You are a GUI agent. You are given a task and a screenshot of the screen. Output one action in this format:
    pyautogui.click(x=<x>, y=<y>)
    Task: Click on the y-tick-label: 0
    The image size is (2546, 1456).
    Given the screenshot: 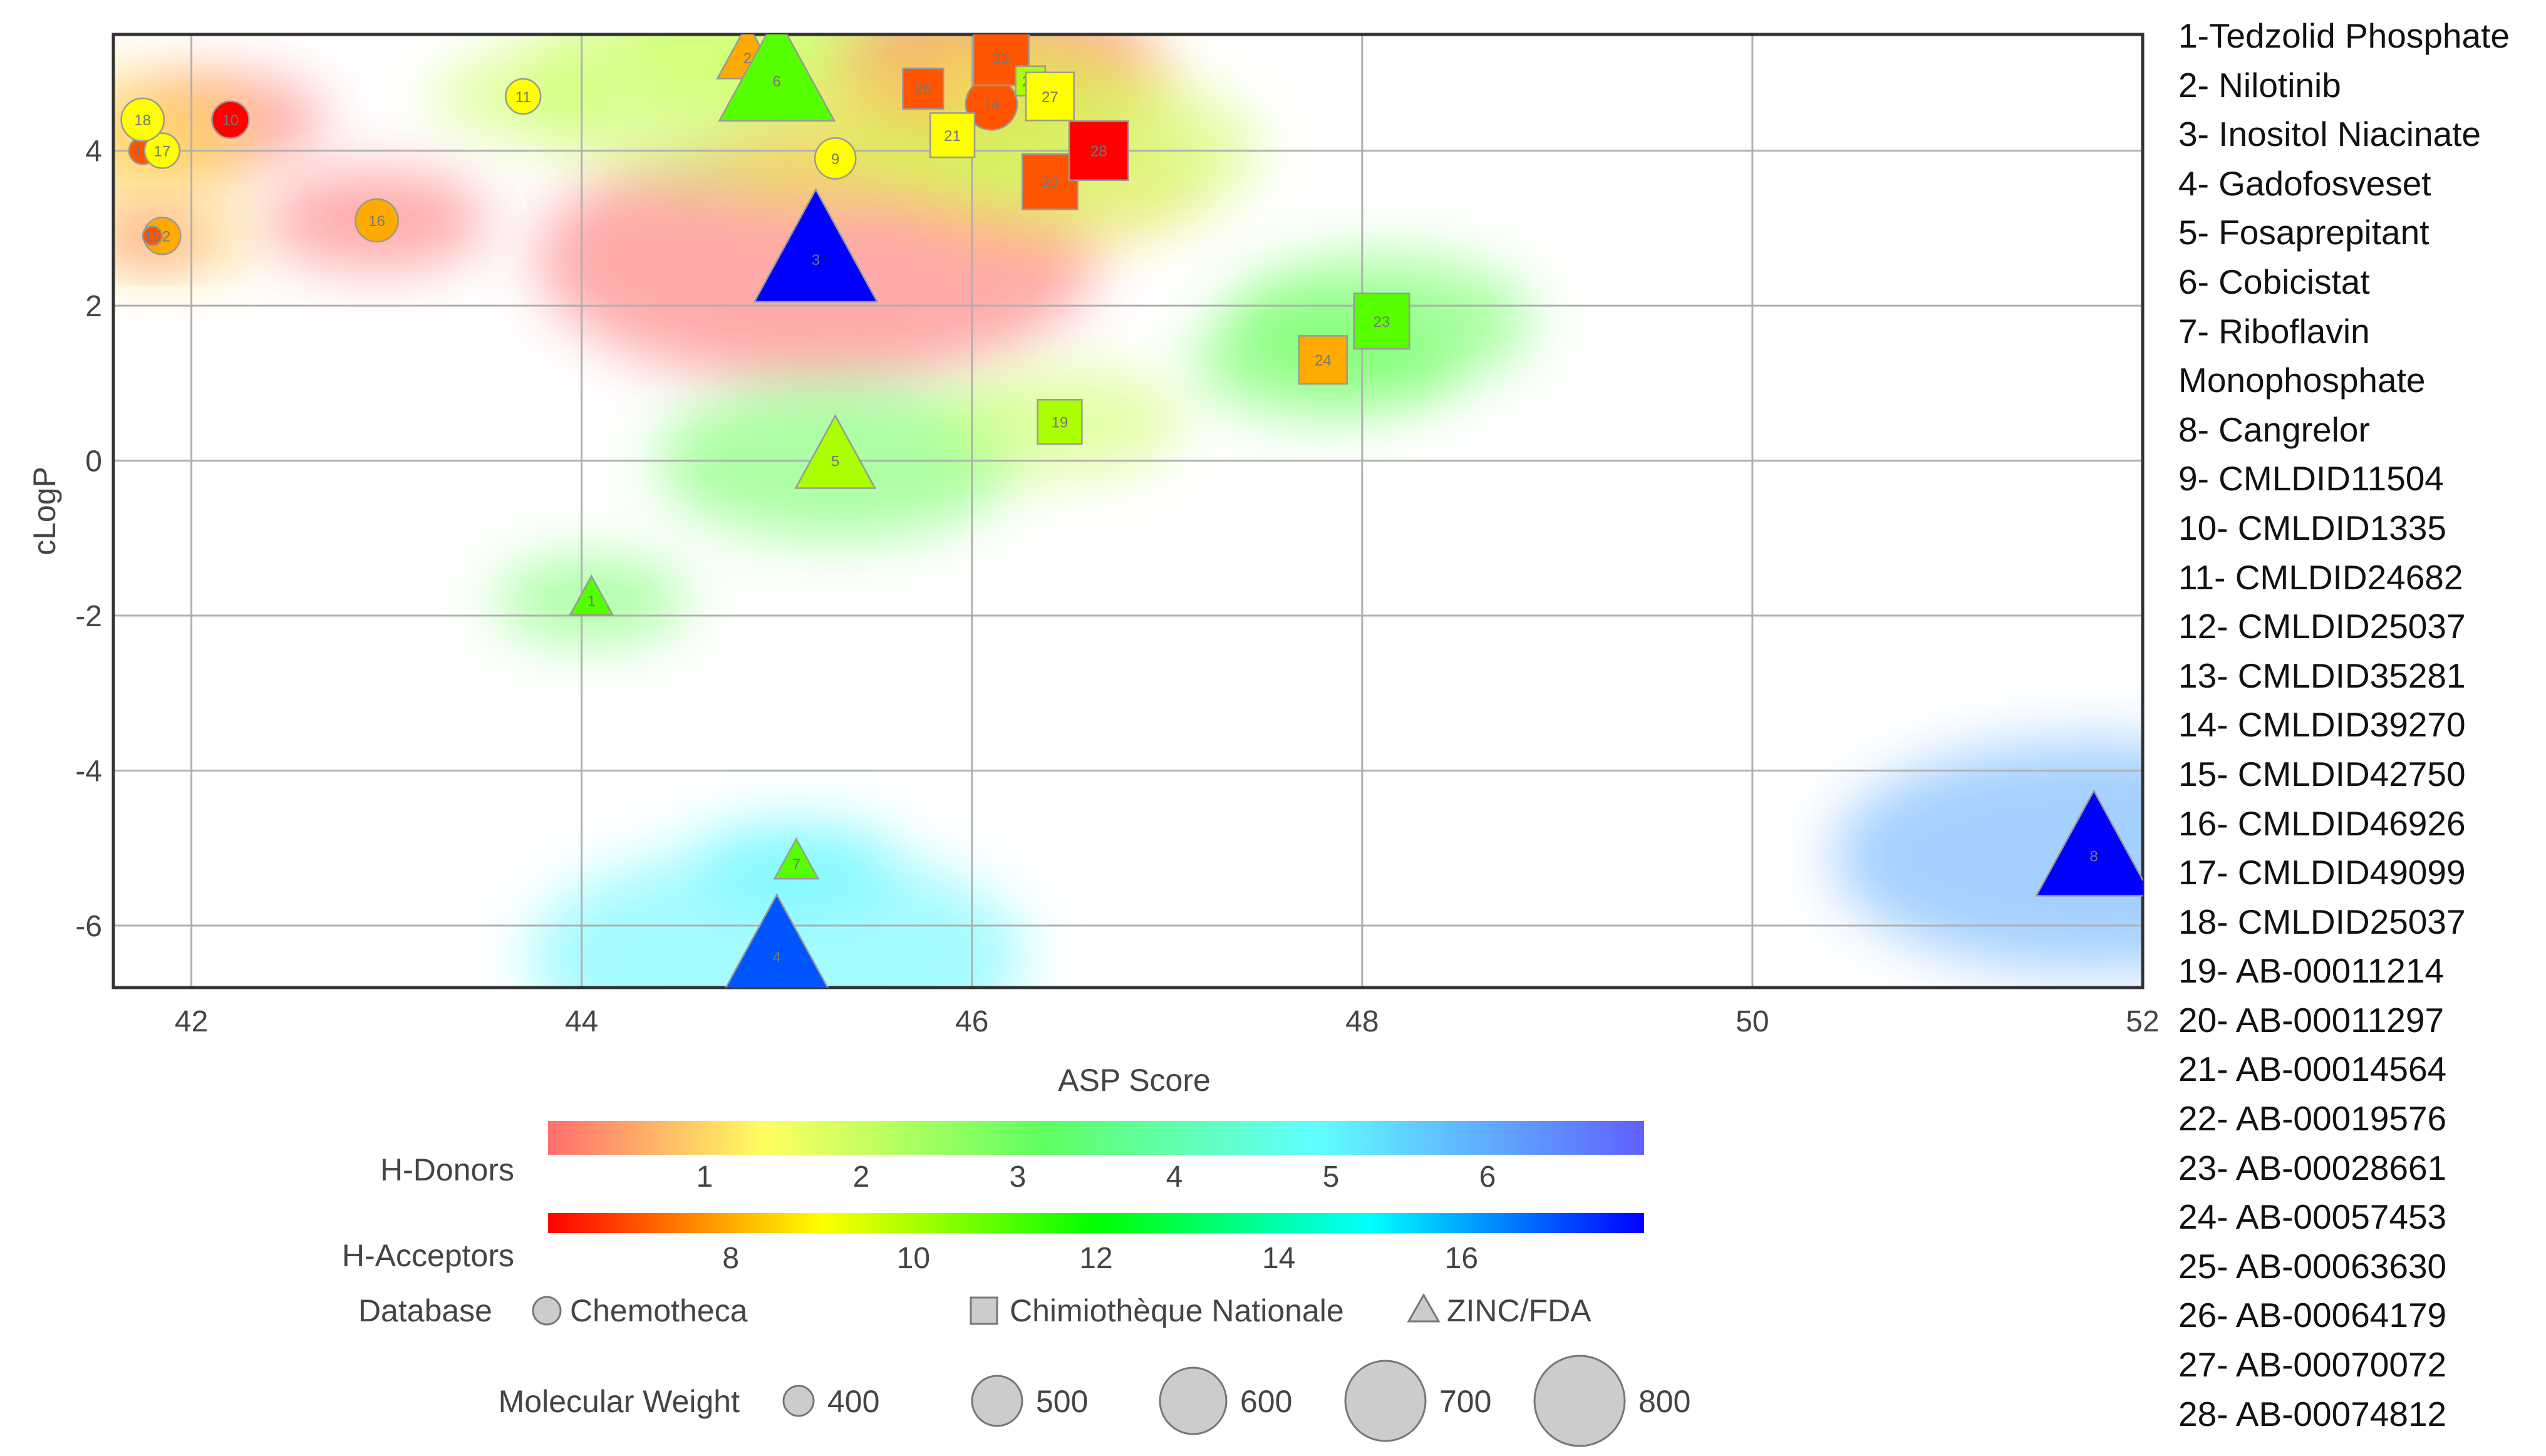 What is the action you would take?
    pyautogui.click(x=93, y=461)
    